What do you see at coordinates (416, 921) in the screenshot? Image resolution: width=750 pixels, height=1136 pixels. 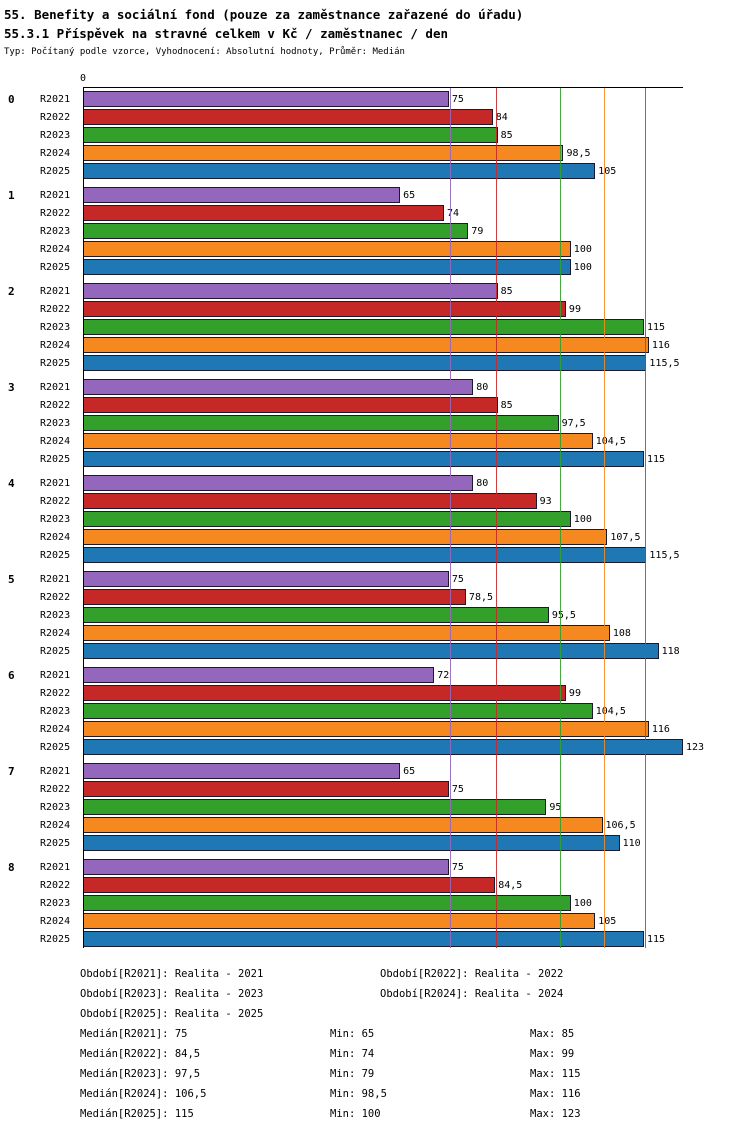 I see `bar-track: 105` at bounding box center [416, 921].